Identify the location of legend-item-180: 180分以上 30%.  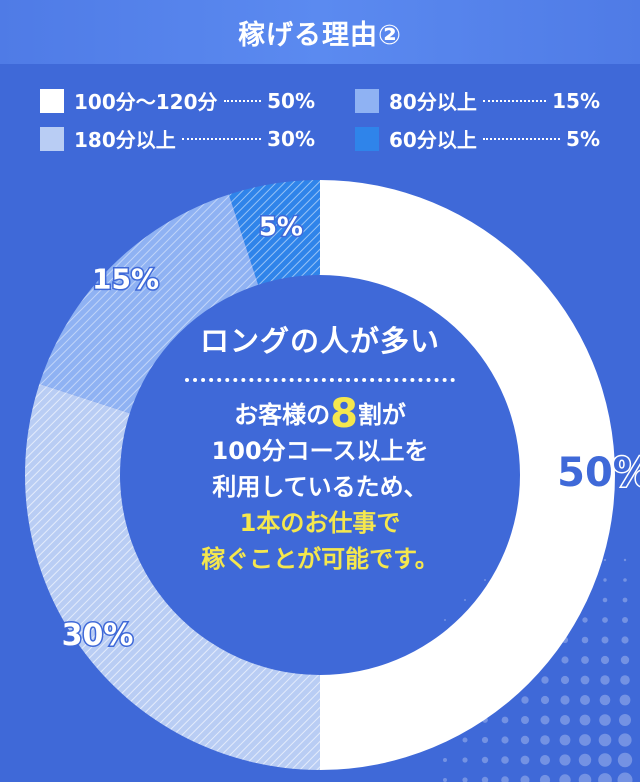
(177, 138).